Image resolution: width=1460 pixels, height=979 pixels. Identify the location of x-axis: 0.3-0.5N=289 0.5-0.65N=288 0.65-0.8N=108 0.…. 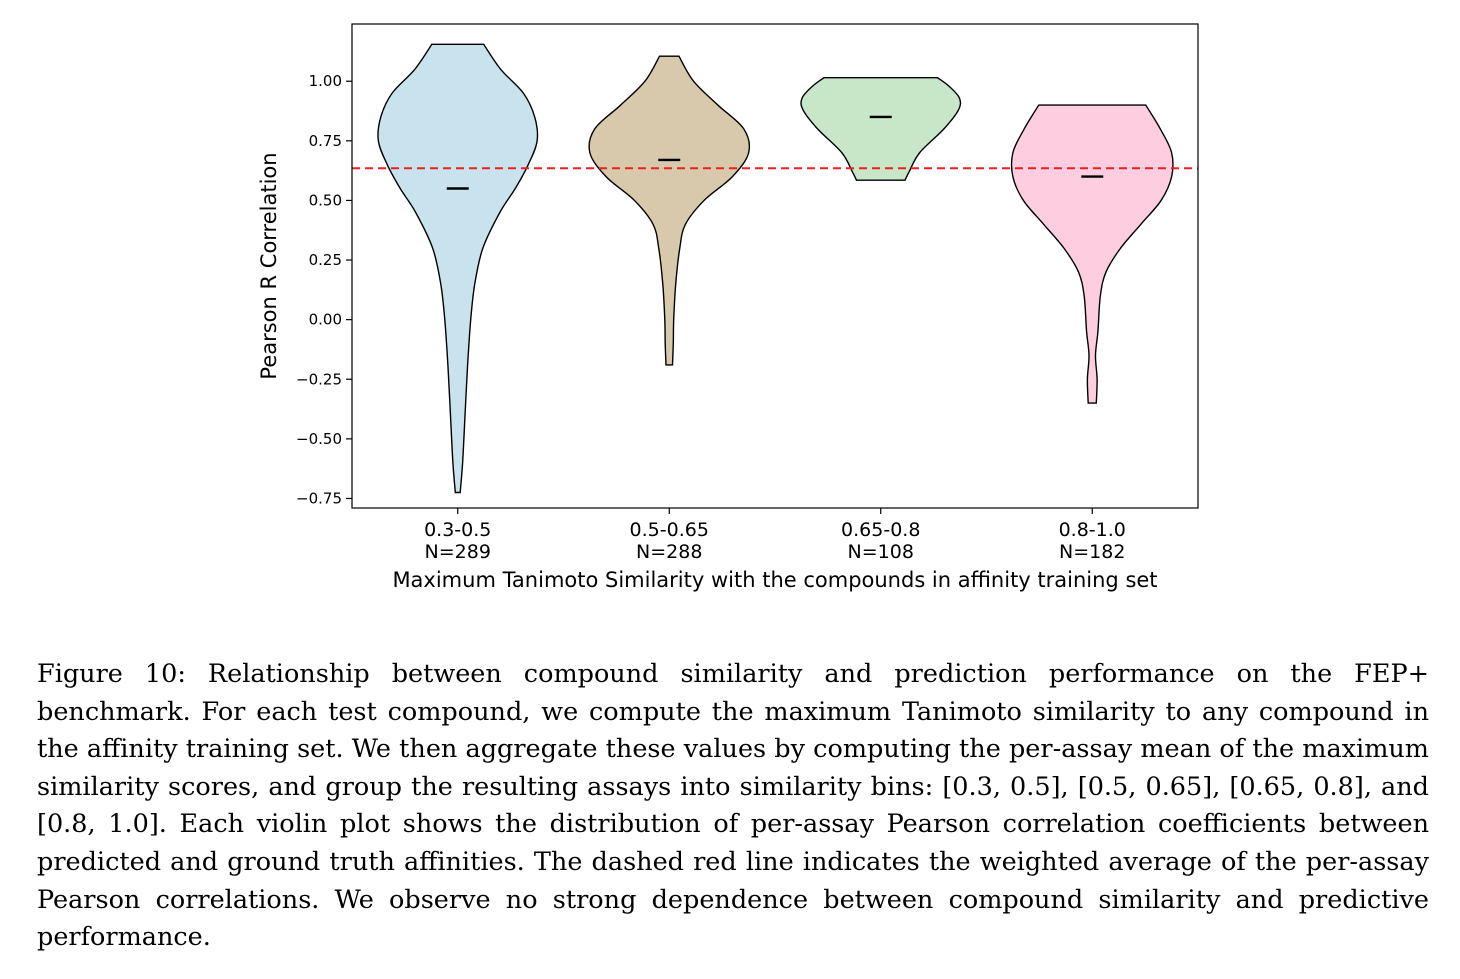
(775, 535).